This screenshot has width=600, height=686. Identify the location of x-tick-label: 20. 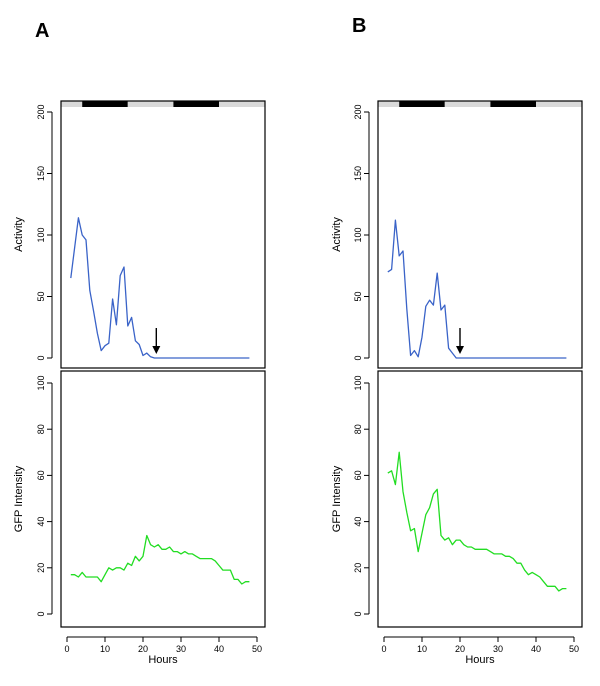
(143, 649).